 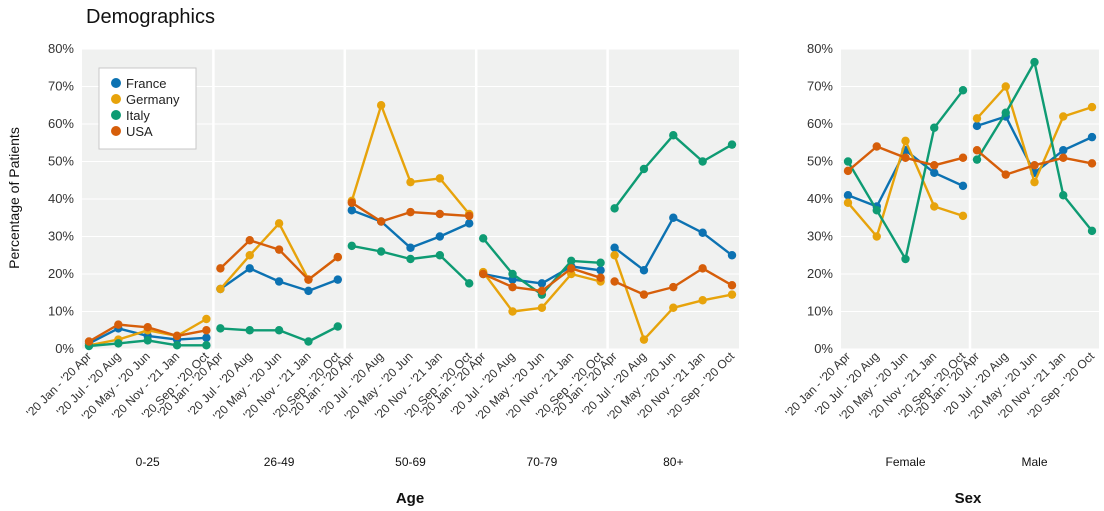 What do you see at coordinates (61, 198) in the screenshot?
I see `y-tick-label: 40%` at bounding box center [61, 198].